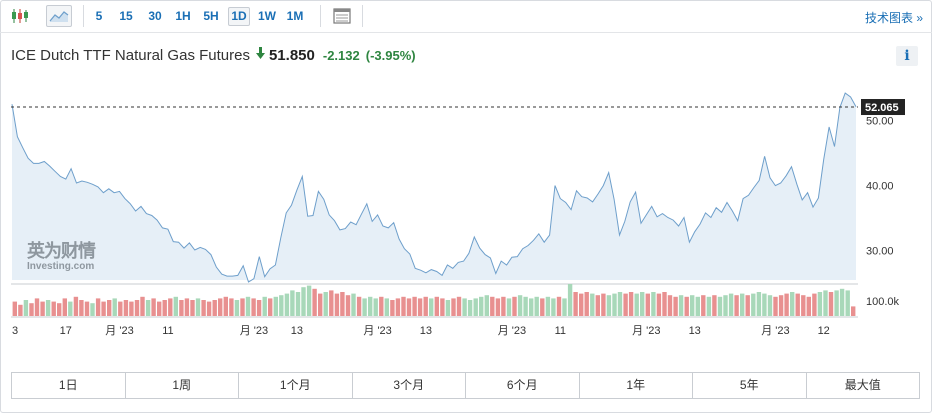 The image size is (937, 415). Describe the element at coordinates (342, 16) in the screenshot. I see `table-view-icon` at that location.